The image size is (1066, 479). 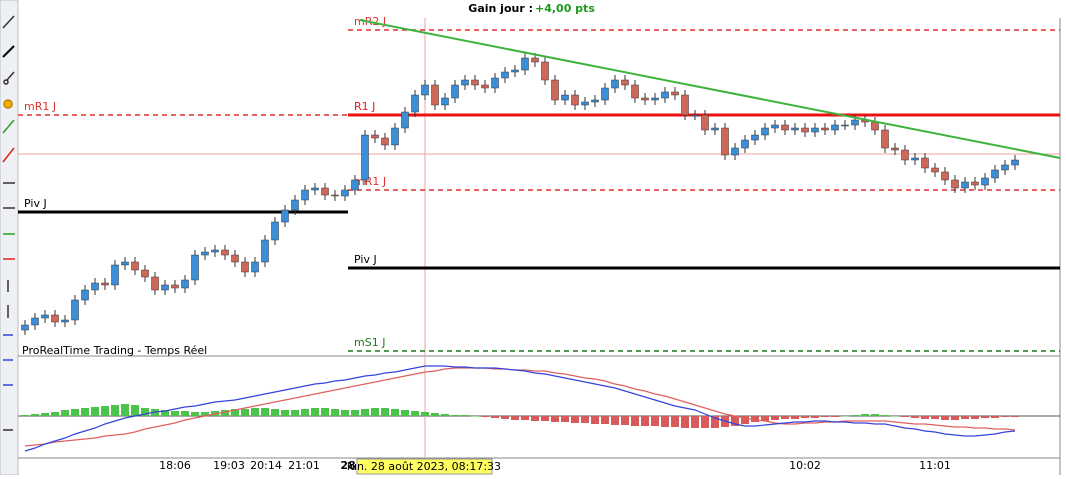 What do you see at coordinates (114, 350) in the screenshot?
I see `status-text: ProRealTime Trading - Temps Réel` at bounding box center [114, 350].